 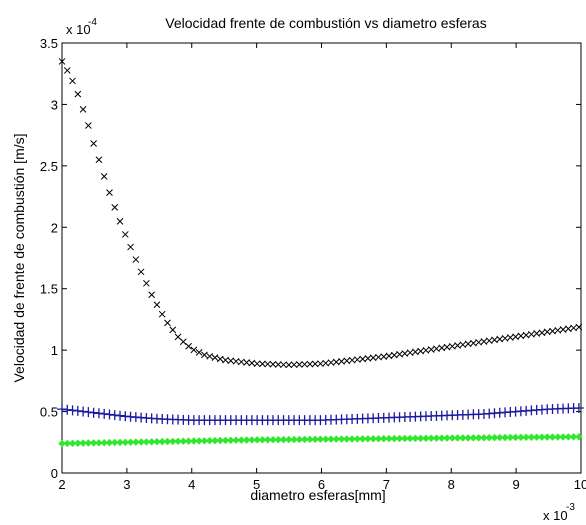 I want to click on x-tick-label: 10, so click(x=580, y=484).